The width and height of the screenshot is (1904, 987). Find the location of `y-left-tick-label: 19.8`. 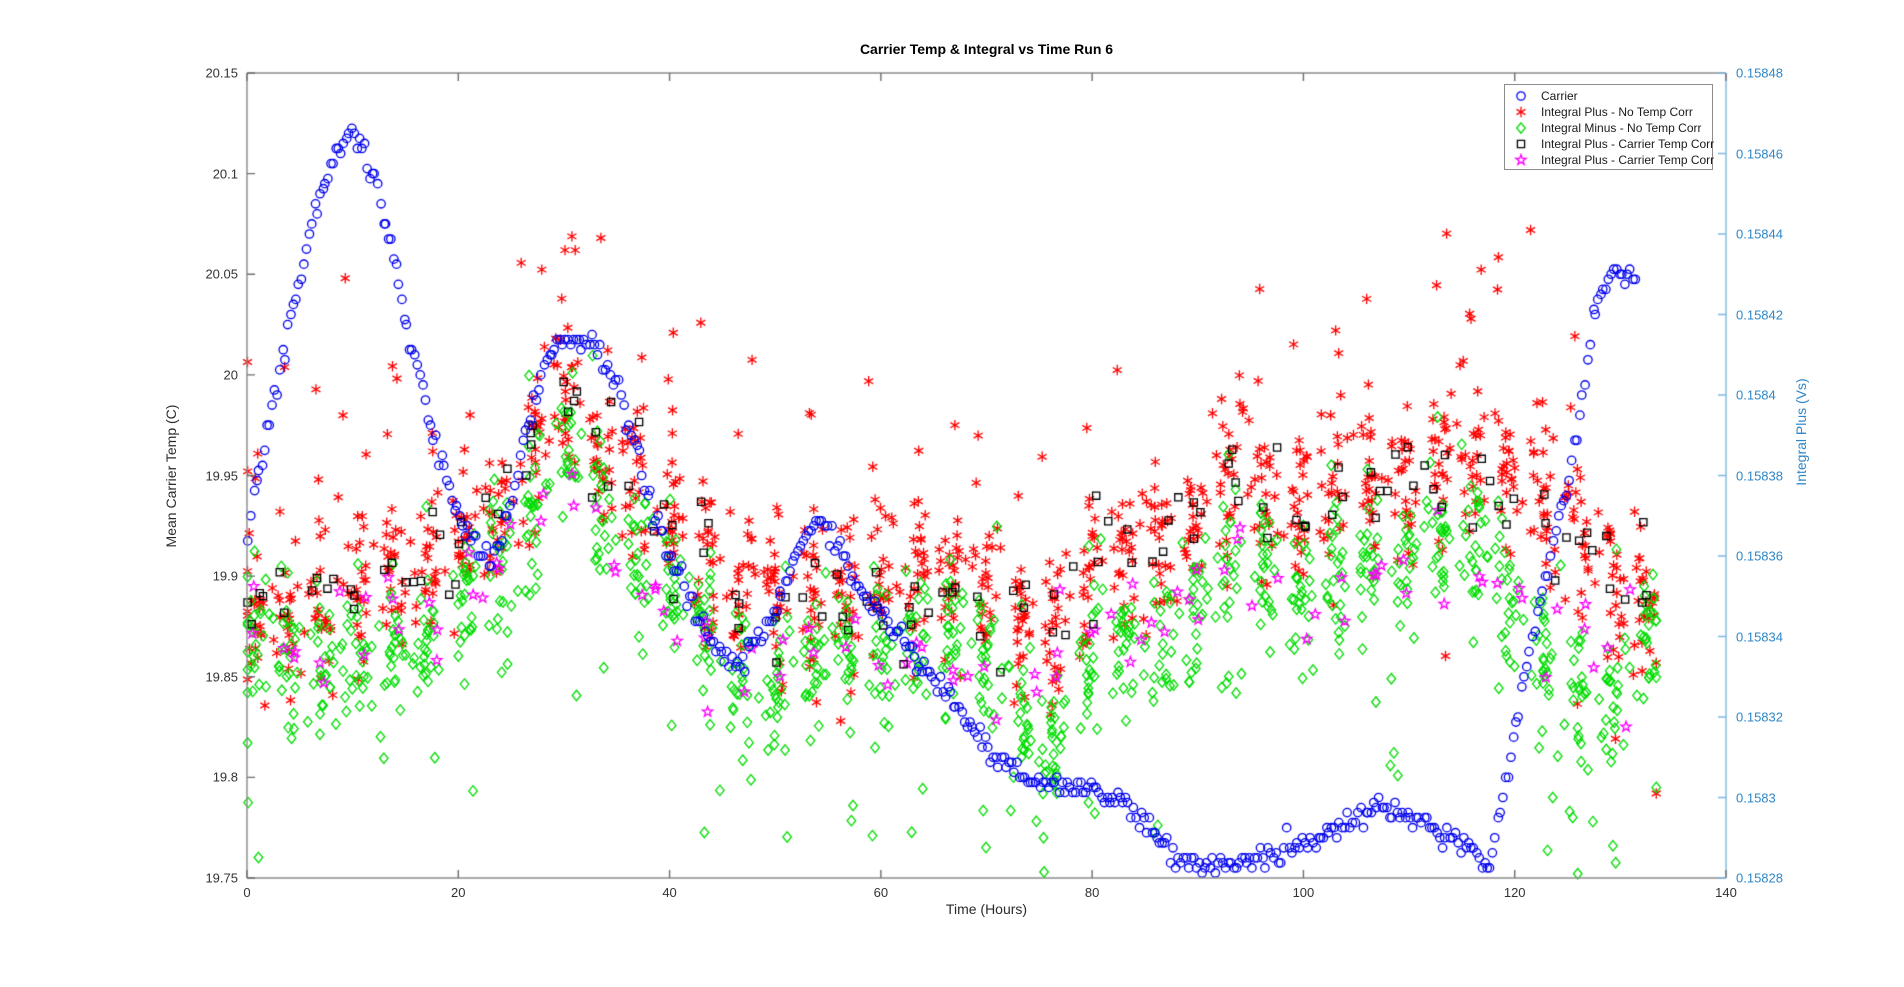

y-left-tick-label: 19.8 is located at coordinates (225, 777).